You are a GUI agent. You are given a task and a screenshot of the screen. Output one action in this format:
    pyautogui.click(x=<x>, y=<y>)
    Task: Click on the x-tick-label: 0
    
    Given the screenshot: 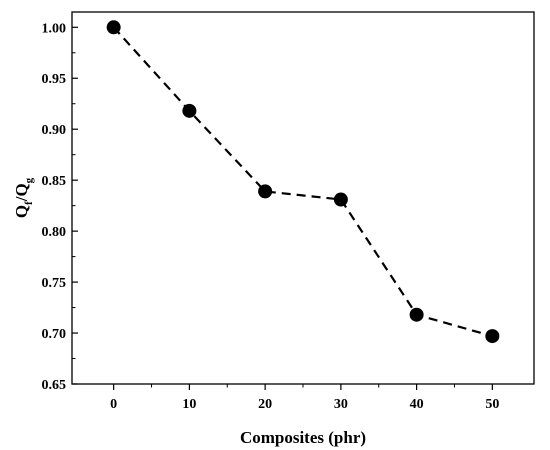 What is the action you would take?
    pyautogui.click(x=113, y=404)
    